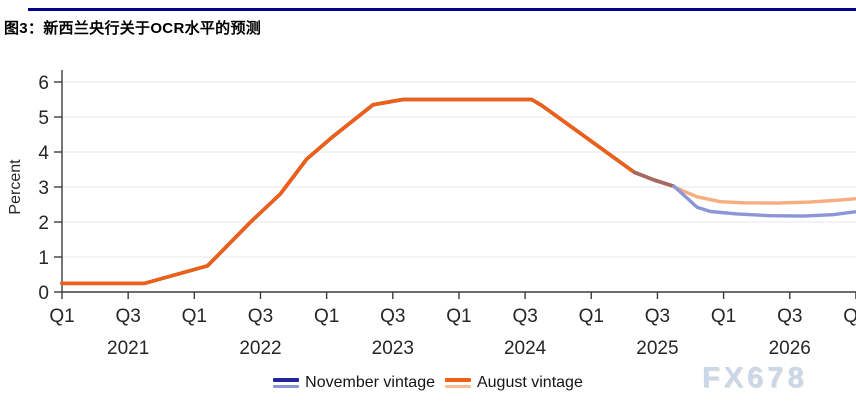 The height and width of the screenshot is (412, 856). What do you see at coordinates (457, 383) in the screenshot?
I see `august-line-swatch-icon` at bounding box center [457, 383].